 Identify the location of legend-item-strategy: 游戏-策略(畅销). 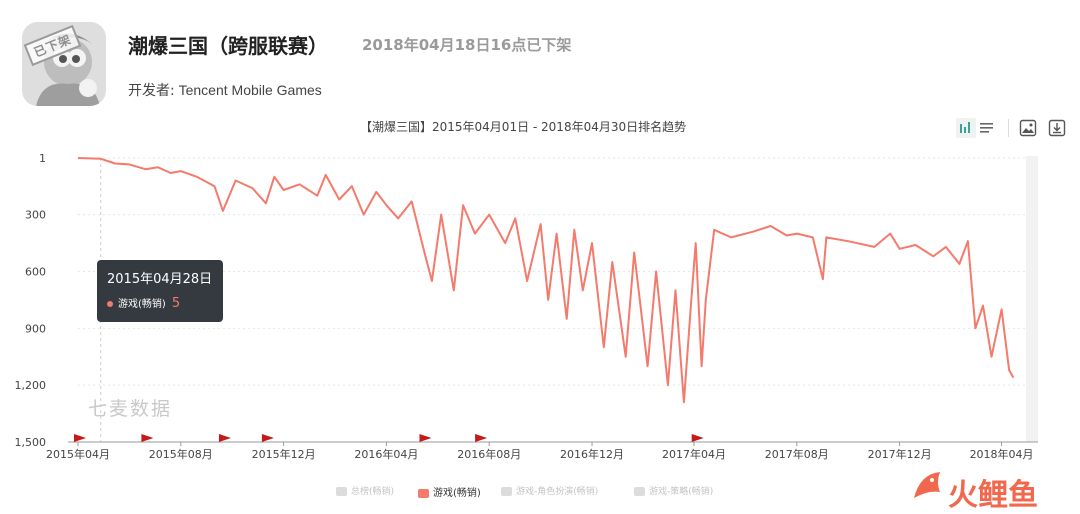
(673, 490).